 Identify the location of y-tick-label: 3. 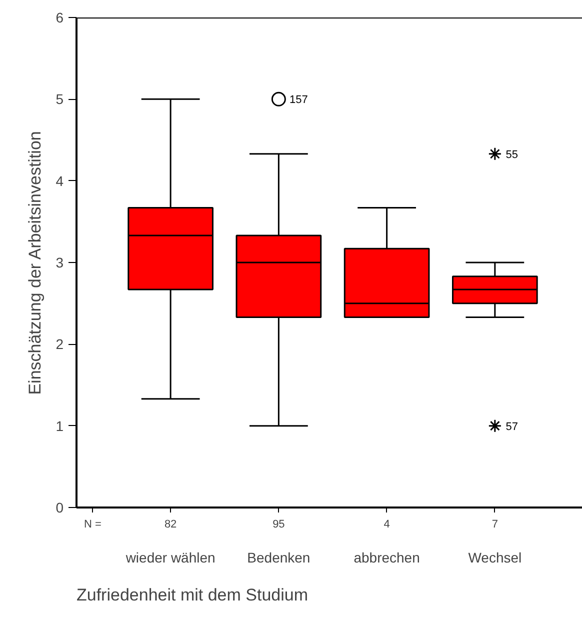
(60, 262).